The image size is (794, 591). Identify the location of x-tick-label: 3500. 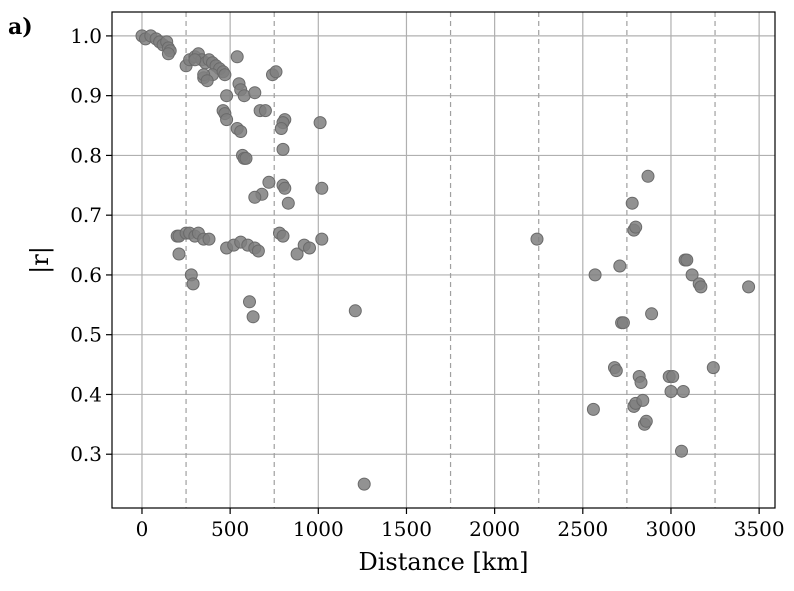
(759, 529).